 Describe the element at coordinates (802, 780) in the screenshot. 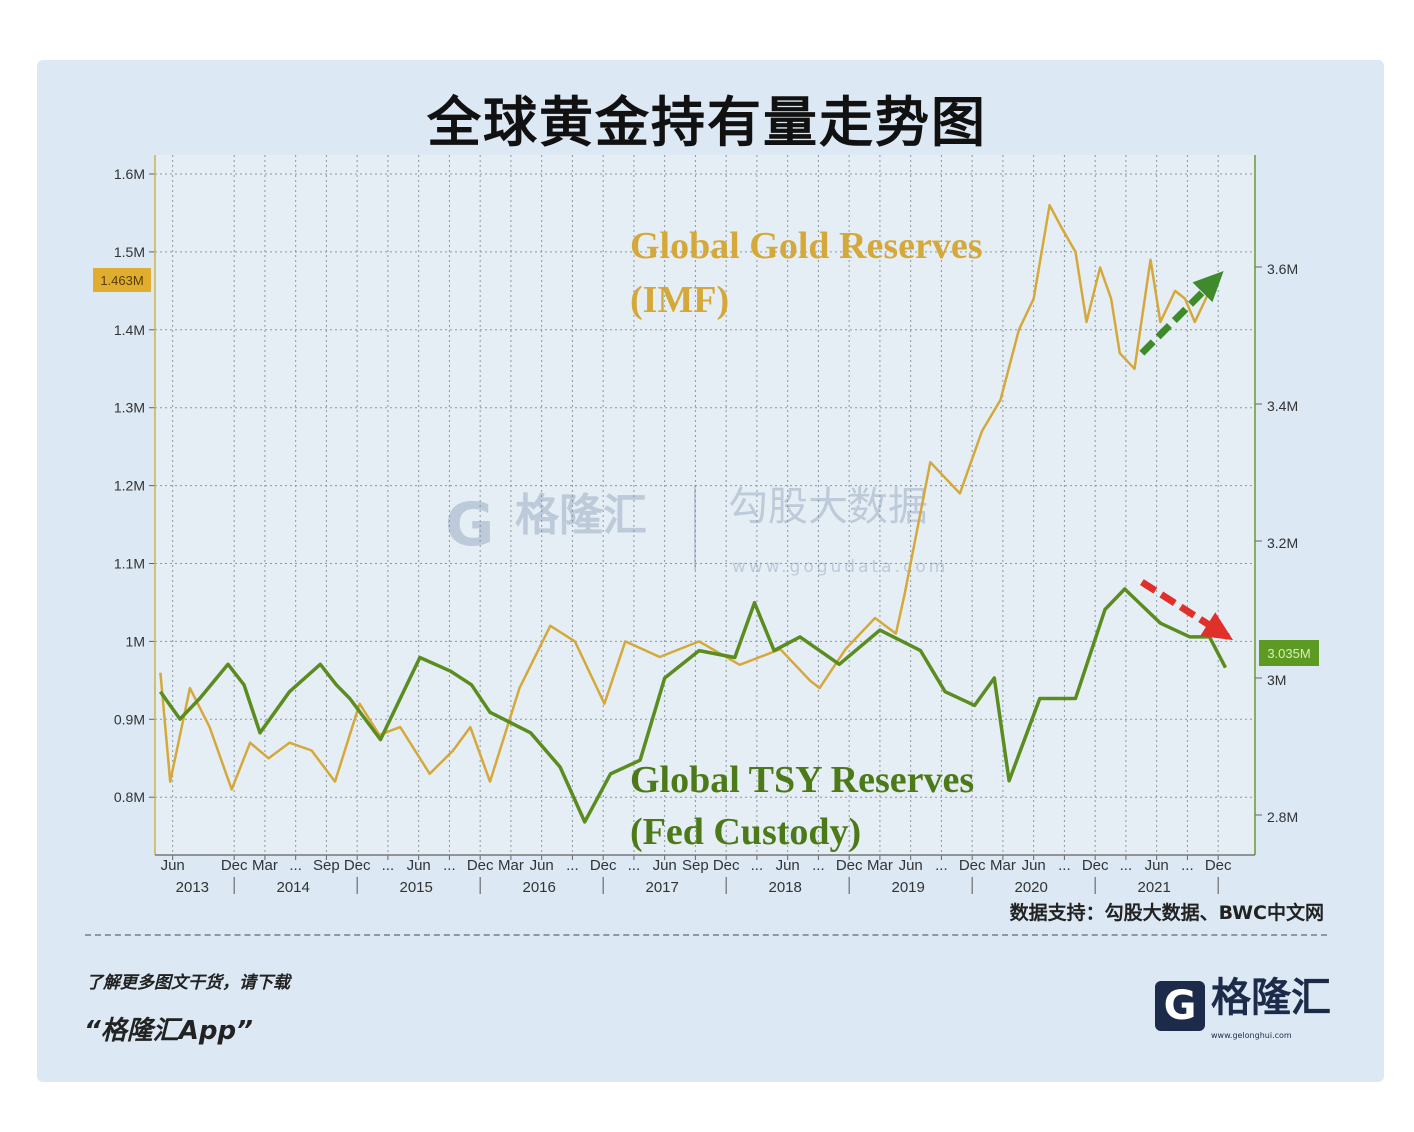

I see `tsy-series-label: Global TSY Reserves` at that location.